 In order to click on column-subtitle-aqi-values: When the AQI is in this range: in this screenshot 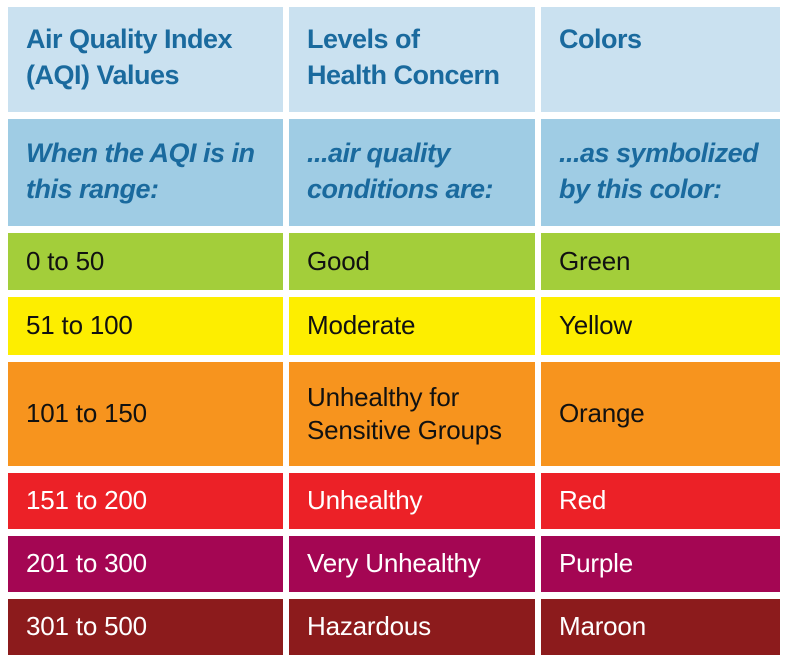, I will do `click(145, 172)`.